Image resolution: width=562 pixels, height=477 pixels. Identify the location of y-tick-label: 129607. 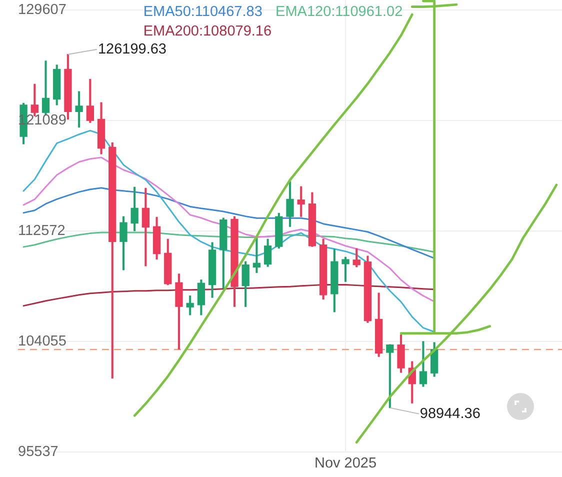
(42, 10).